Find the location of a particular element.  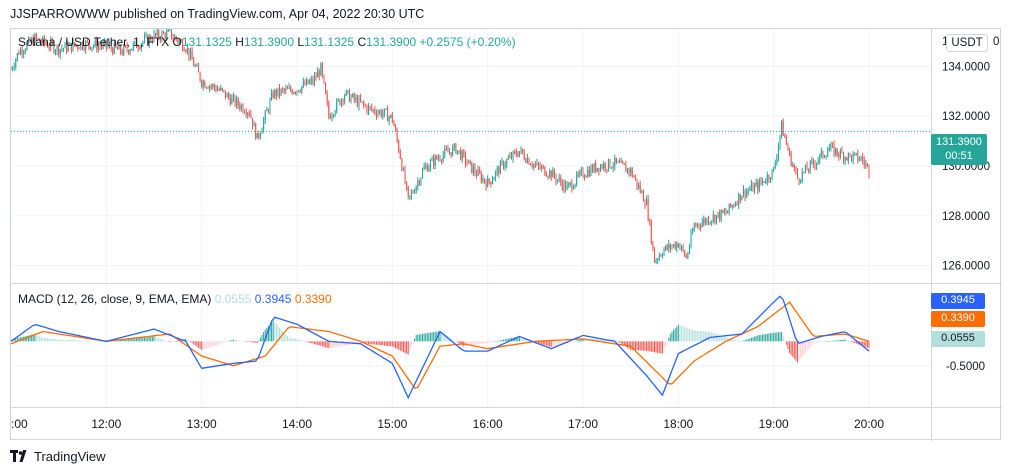

footer: TradingView is located at coordinates (58, 456).